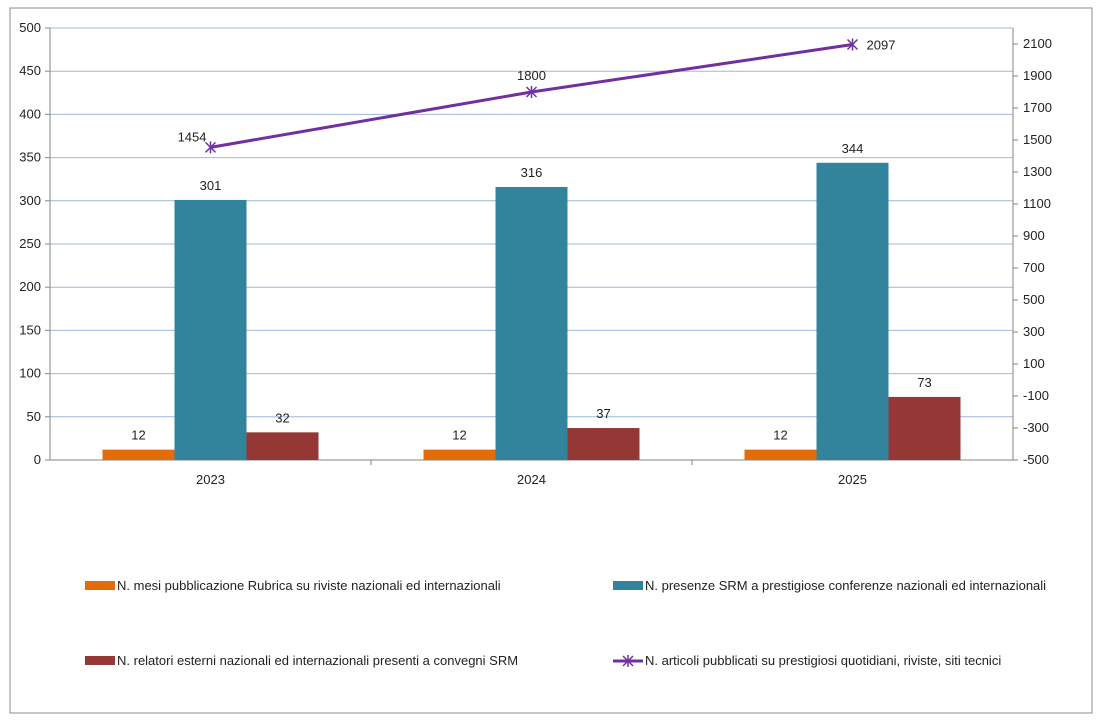 Image resolution: width=1101 pixels, height=725 pixels. What do you see at coordinates (531, 75) in the screenshot?
I see `line-value-label: 1800` at bounding box center [531, 75].